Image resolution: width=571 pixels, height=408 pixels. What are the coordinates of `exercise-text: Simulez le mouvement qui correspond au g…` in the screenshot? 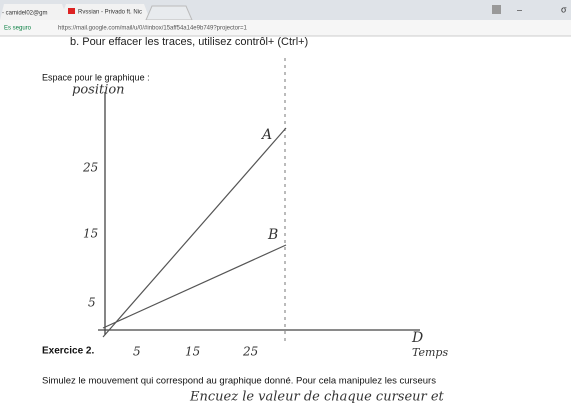 It's located at (239, 381).